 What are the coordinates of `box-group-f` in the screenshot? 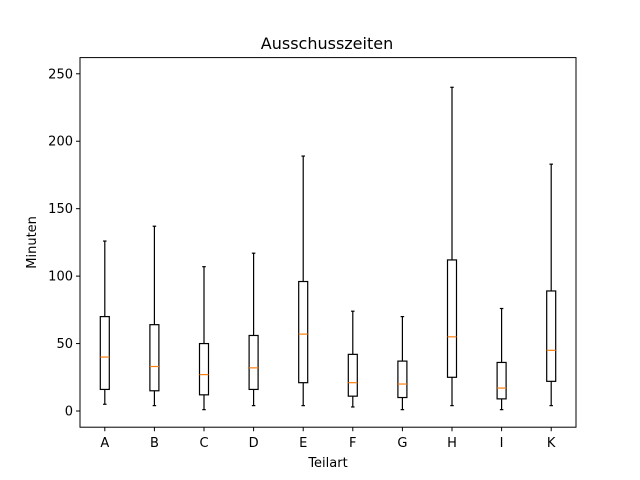 It's located at (352, 359).